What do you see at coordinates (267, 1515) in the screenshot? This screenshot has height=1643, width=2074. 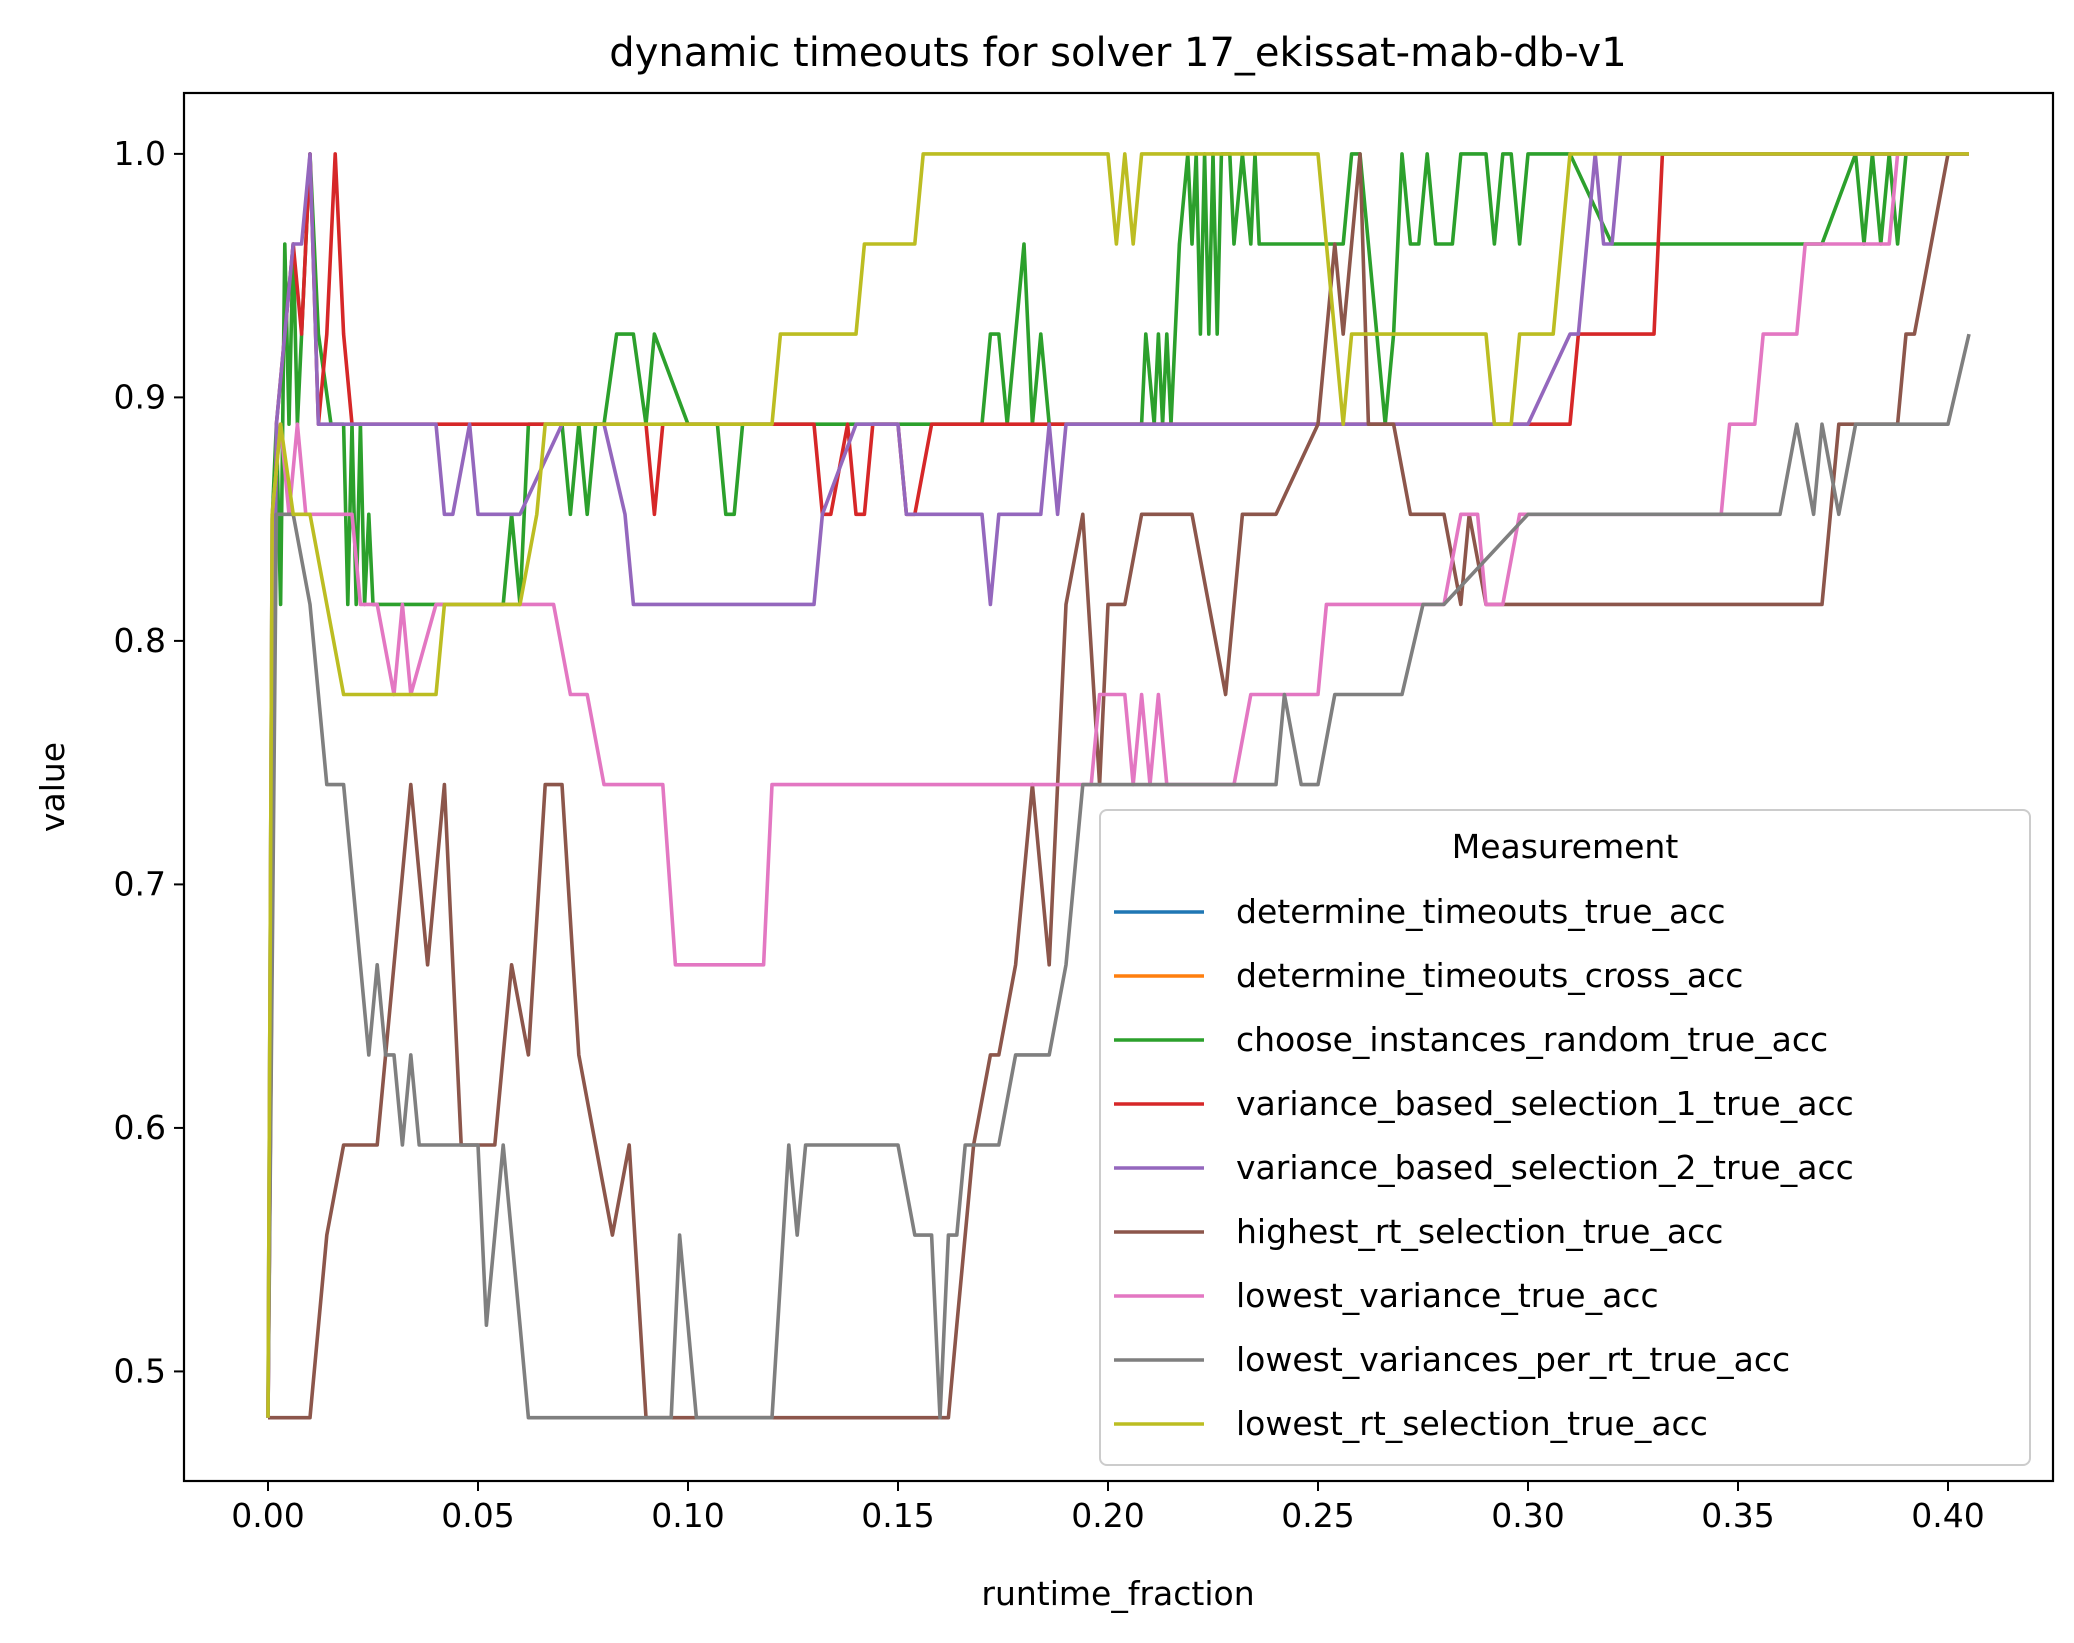 I see `x-tick-label: 0.00` at bounding box center [267, 1515].